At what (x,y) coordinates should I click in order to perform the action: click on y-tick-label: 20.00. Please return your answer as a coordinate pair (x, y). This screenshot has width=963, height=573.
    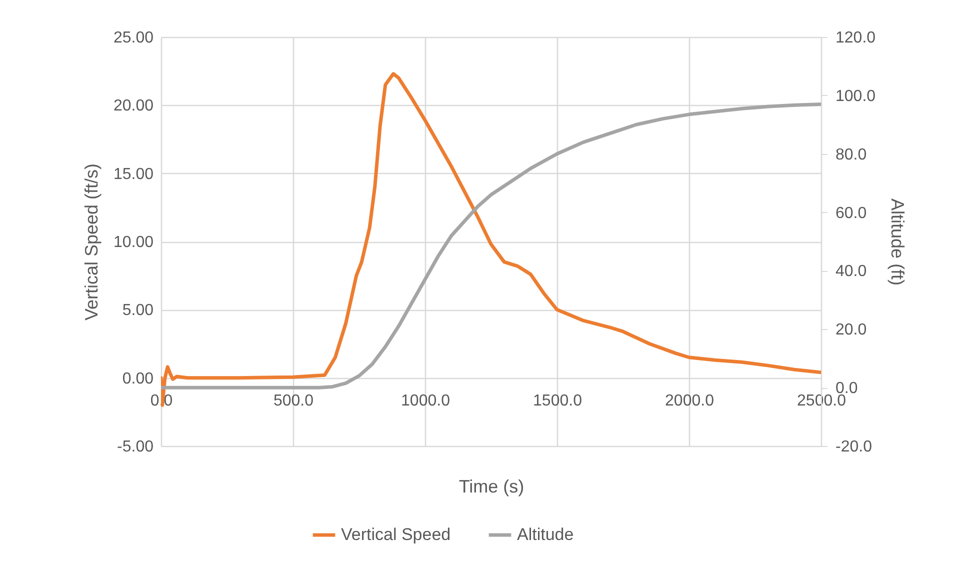
    Looking at the image, I should click on (133, 106).